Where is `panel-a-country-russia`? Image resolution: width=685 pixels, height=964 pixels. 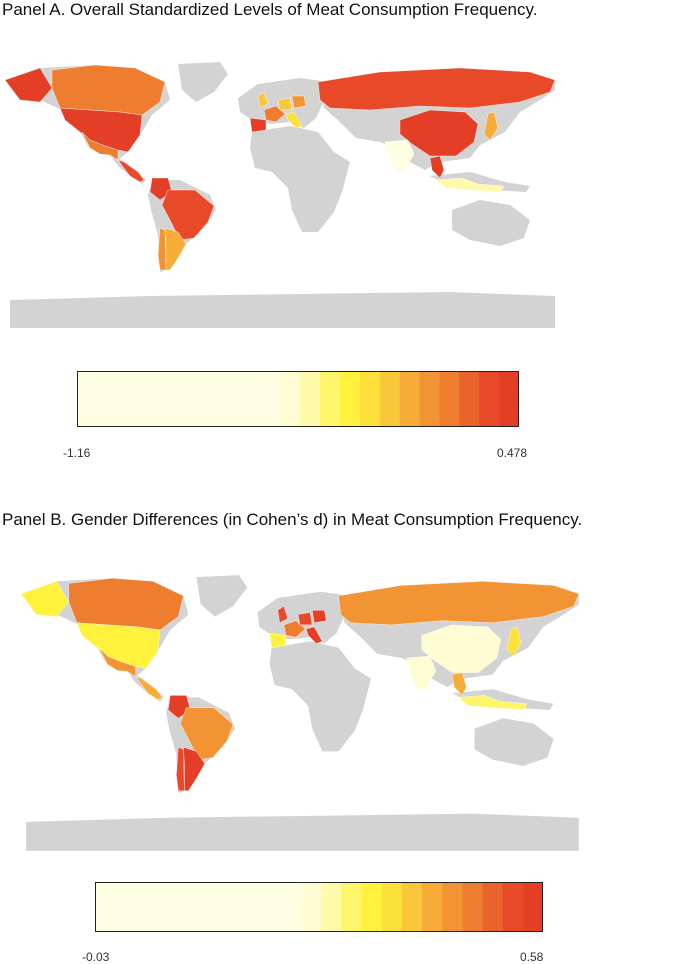 panel-a-country-russia is located at coordinates (436, 89).